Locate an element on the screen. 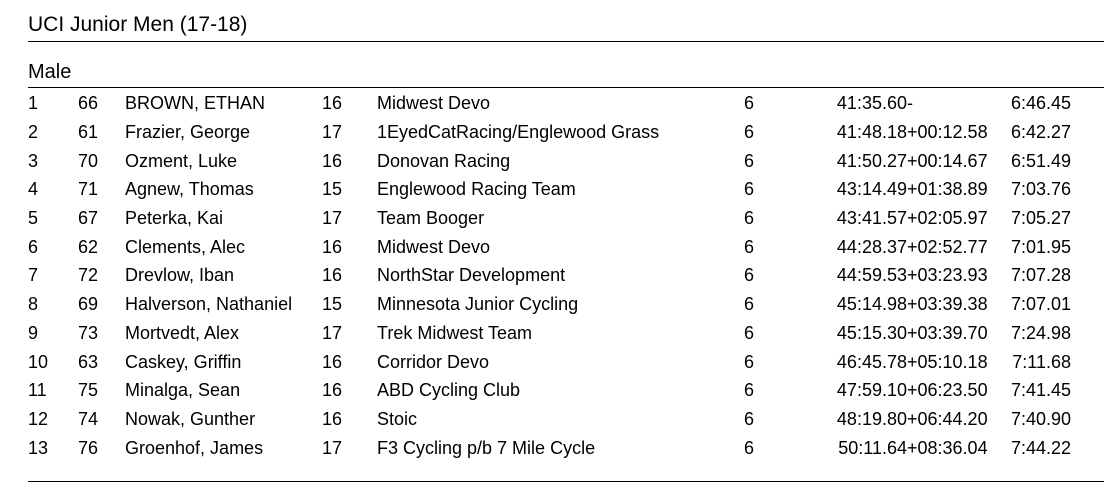 The width and height of the screenshot is (1110, 490). result-team: Trek Midwest Team is located at coordinates (455, 332).